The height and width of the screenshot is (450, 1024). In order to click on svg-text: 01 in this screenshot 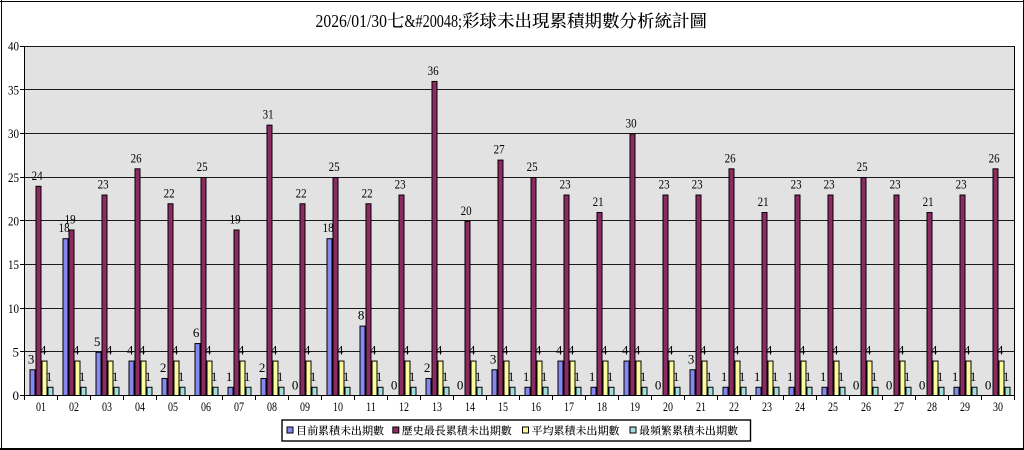, I will do `click(41, 406)`.